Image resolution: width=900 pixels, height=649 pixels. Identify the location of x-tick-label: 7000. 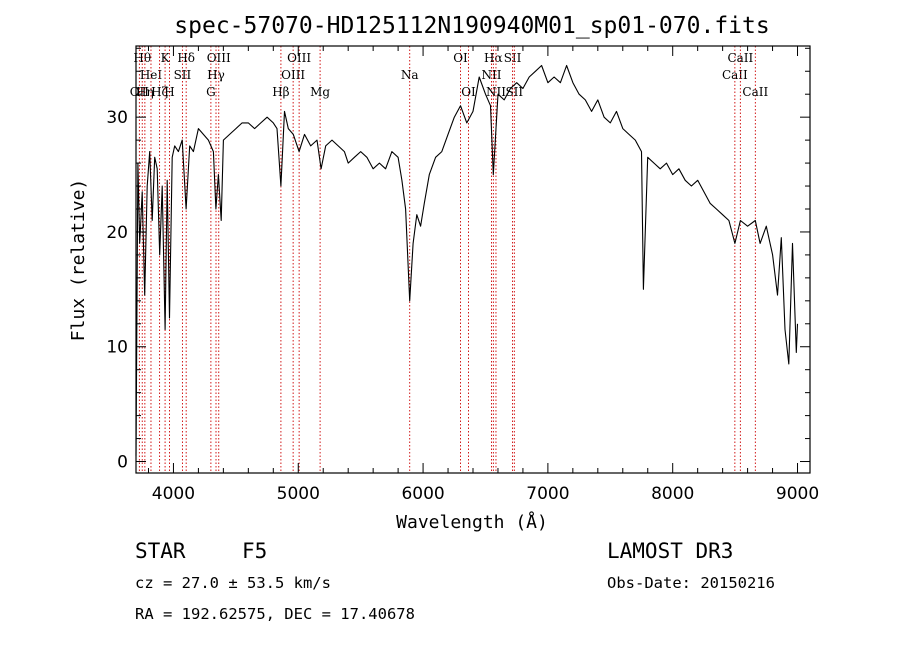
(547, 494).